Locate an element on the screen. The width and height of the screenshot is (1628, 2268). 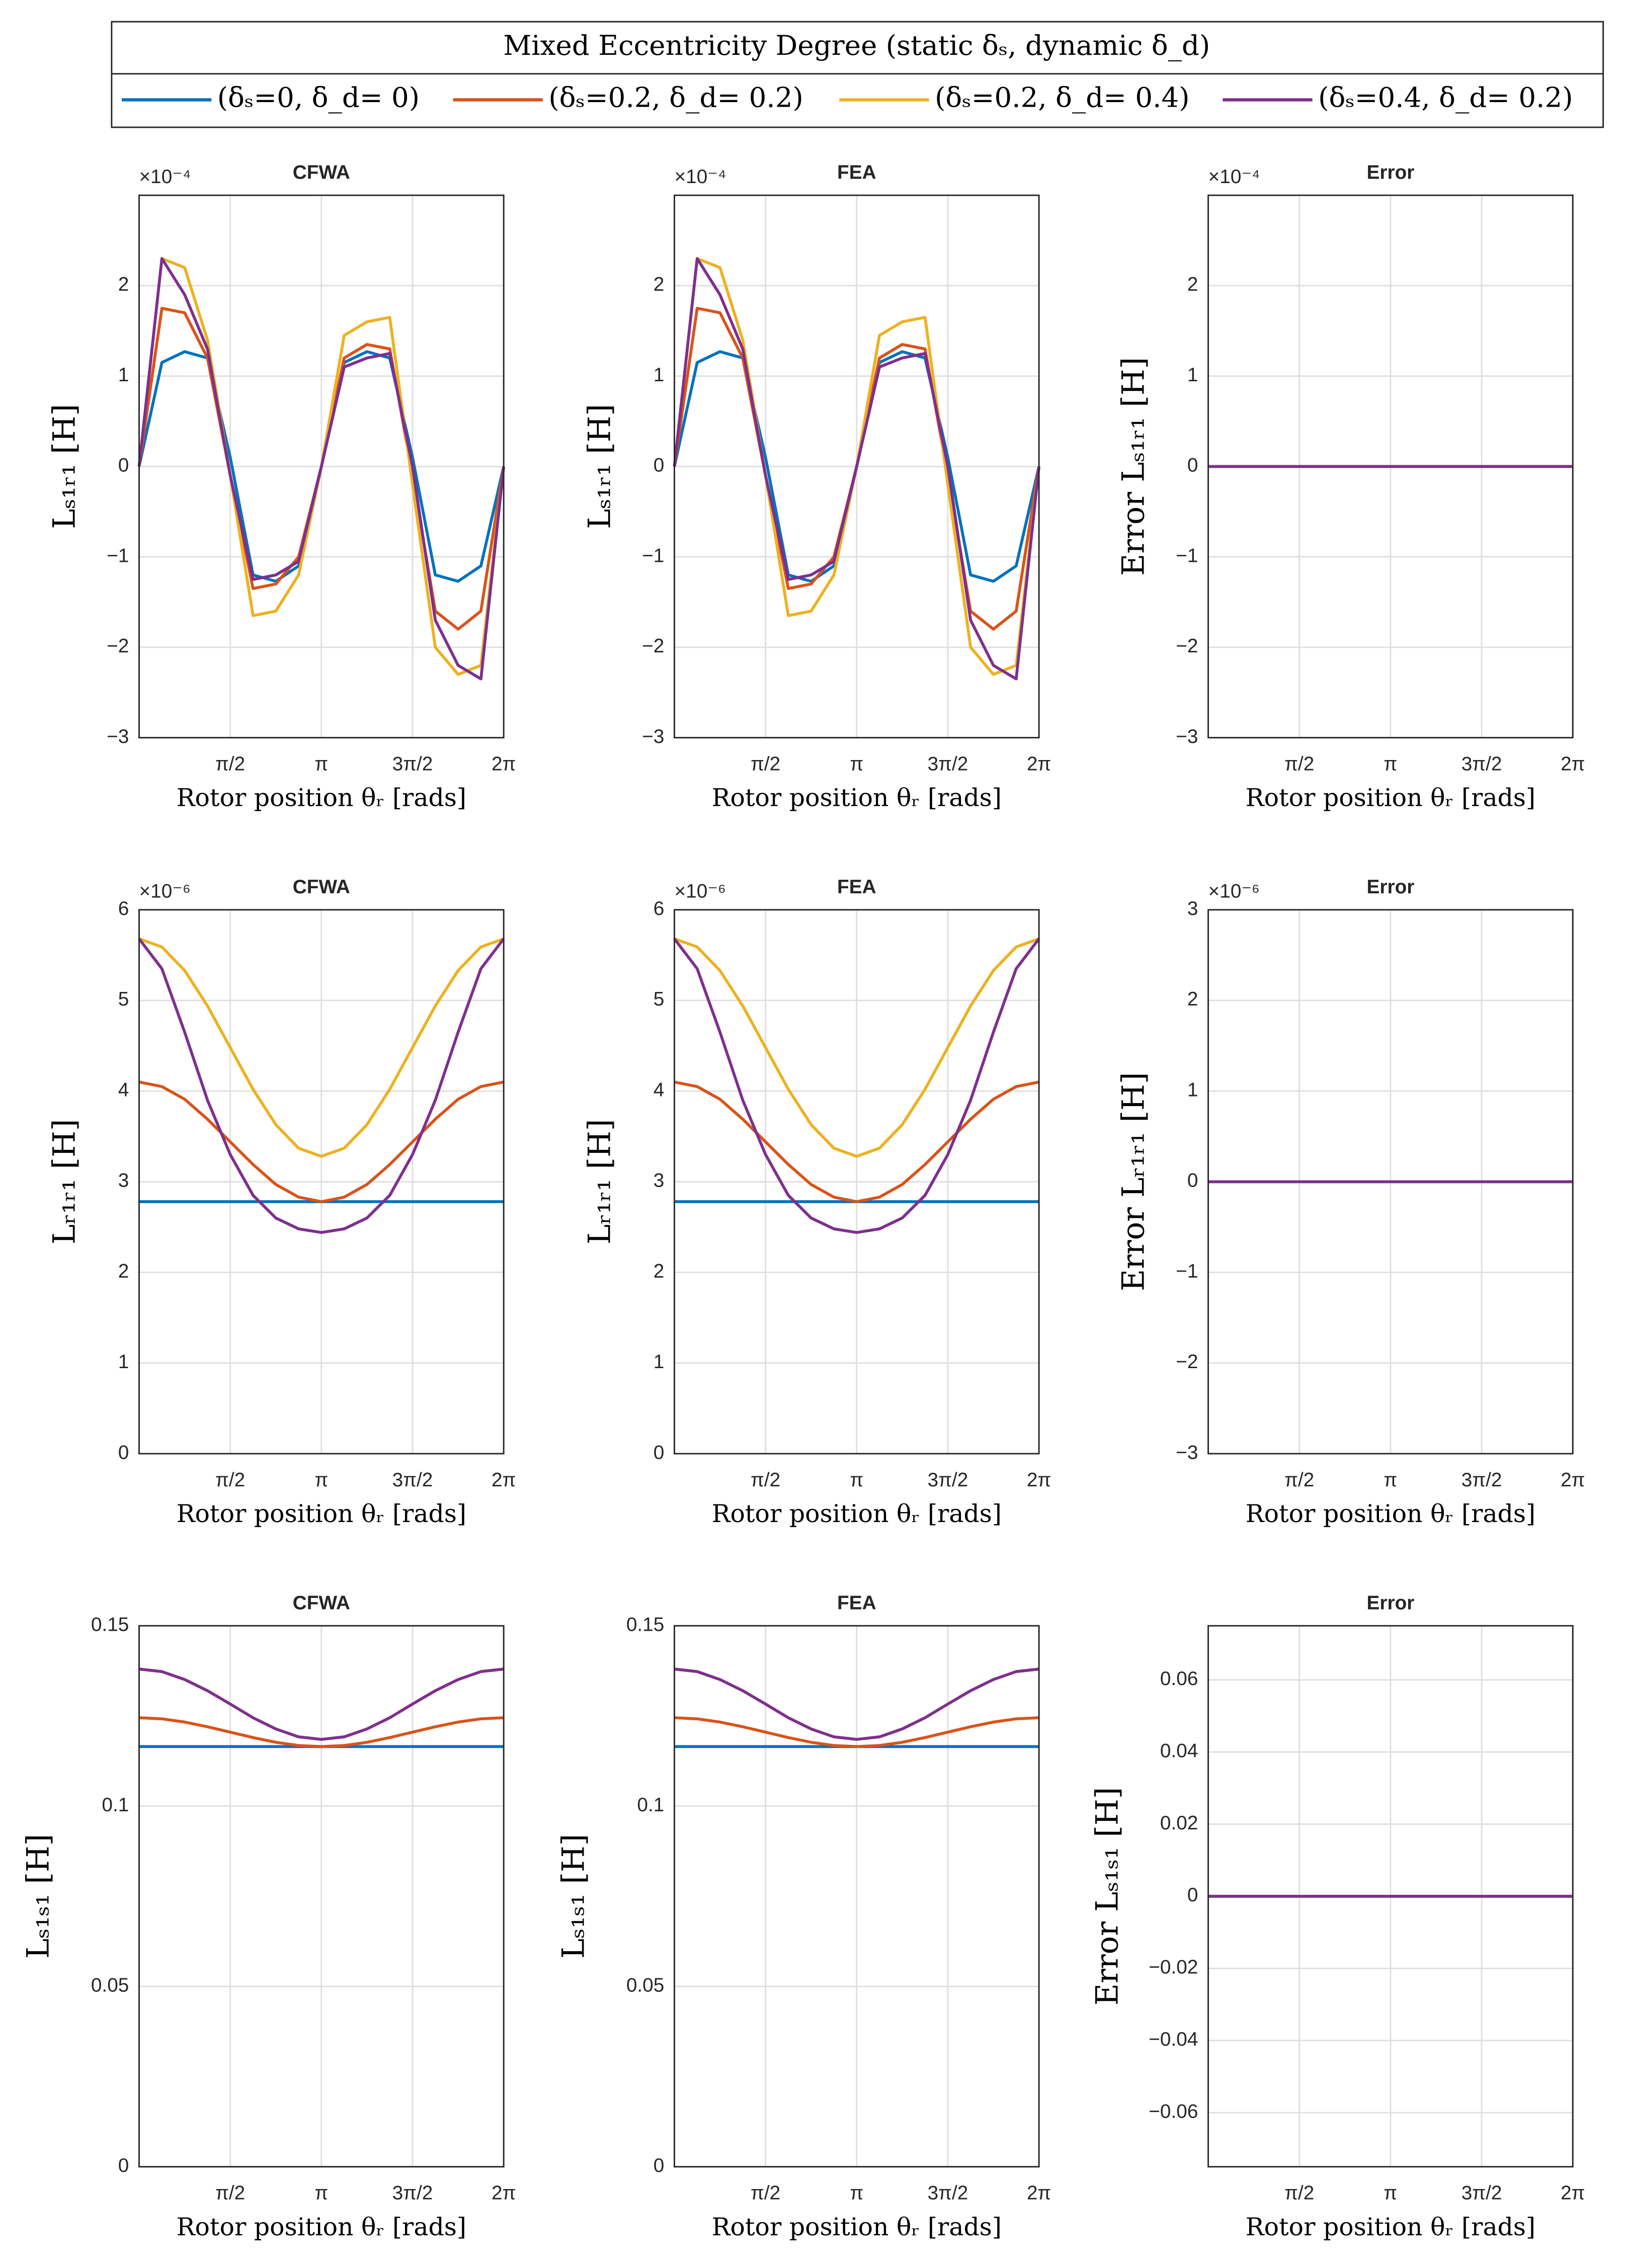
y-axis-label: Lₛ₁ᵣ₁ [H] is located at coordinates (65, 466).